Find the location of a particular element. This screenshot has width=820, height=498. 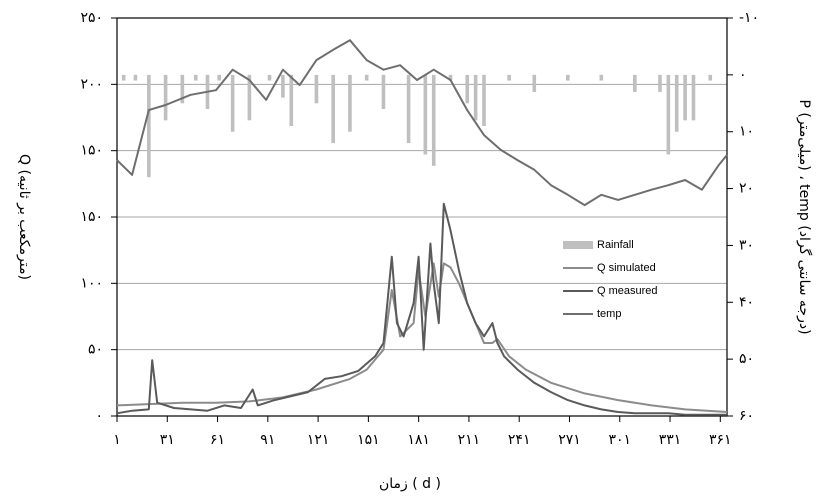

x-tick-label: ۱۲۱ is located at coordinates (318, 440).